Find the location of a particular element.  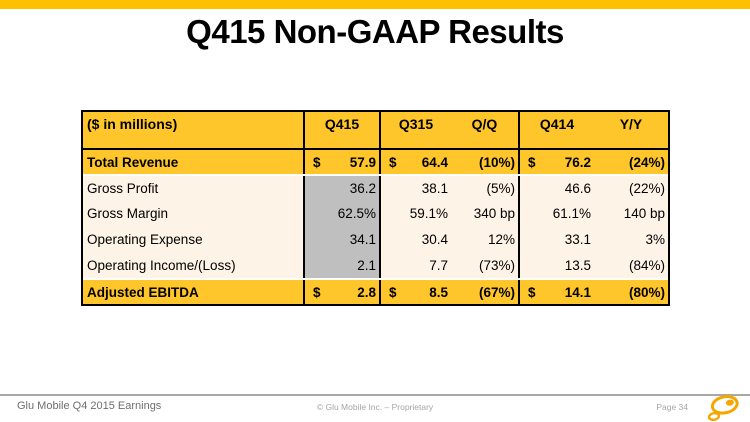

cell-value: 2.8 is located at coordinates (366, 292).